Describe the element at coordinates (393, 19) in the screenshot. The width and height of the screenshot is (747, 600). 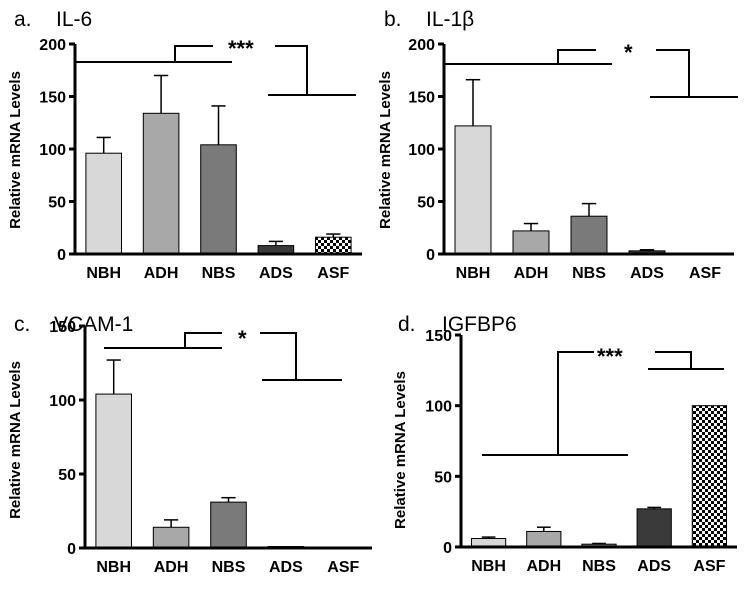
I see `panel-letter: b.` at that location.